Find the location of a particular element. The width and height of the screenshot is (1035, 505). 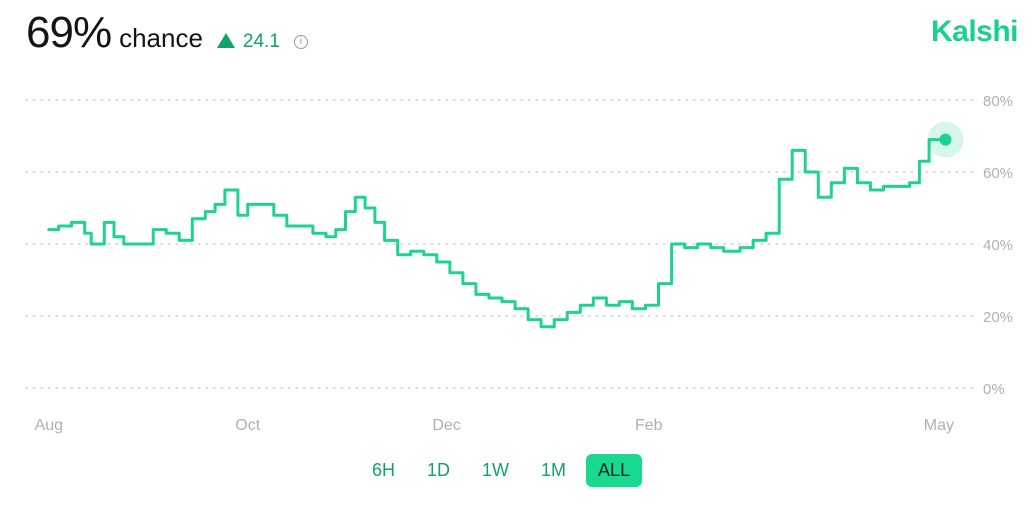

range-button-1d: 1D is located at coordinates (439, 470).